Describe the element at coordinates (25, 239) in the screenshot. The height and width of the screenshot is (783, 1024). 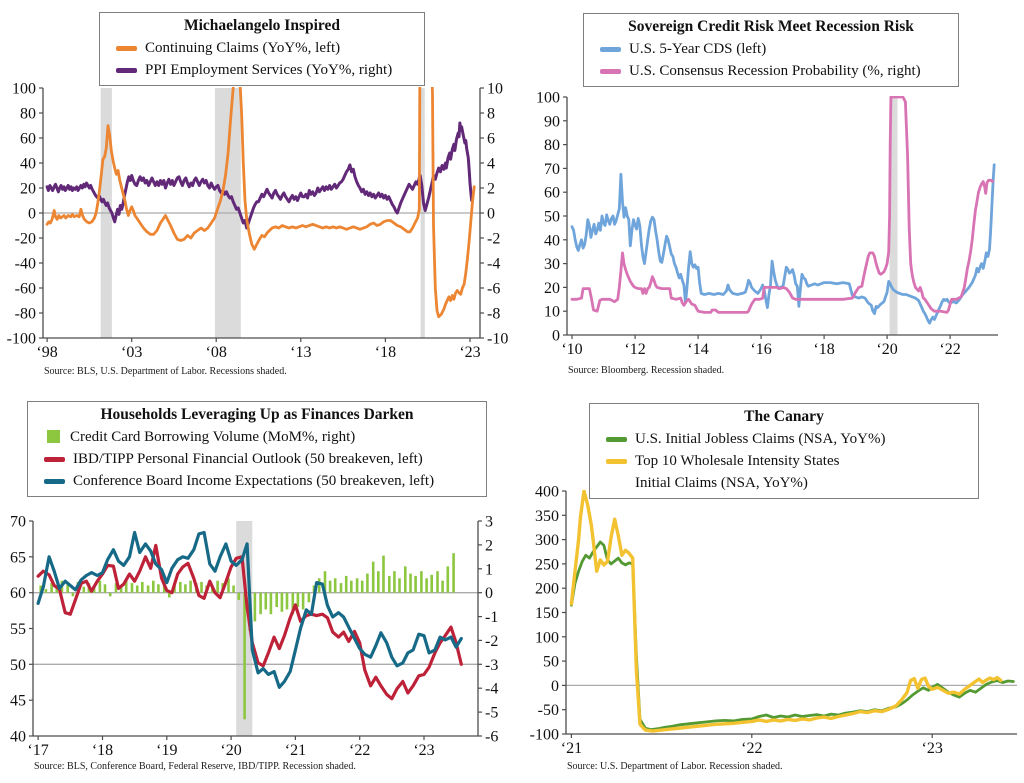
I see `left-axis-tick-label: -20` at that location.